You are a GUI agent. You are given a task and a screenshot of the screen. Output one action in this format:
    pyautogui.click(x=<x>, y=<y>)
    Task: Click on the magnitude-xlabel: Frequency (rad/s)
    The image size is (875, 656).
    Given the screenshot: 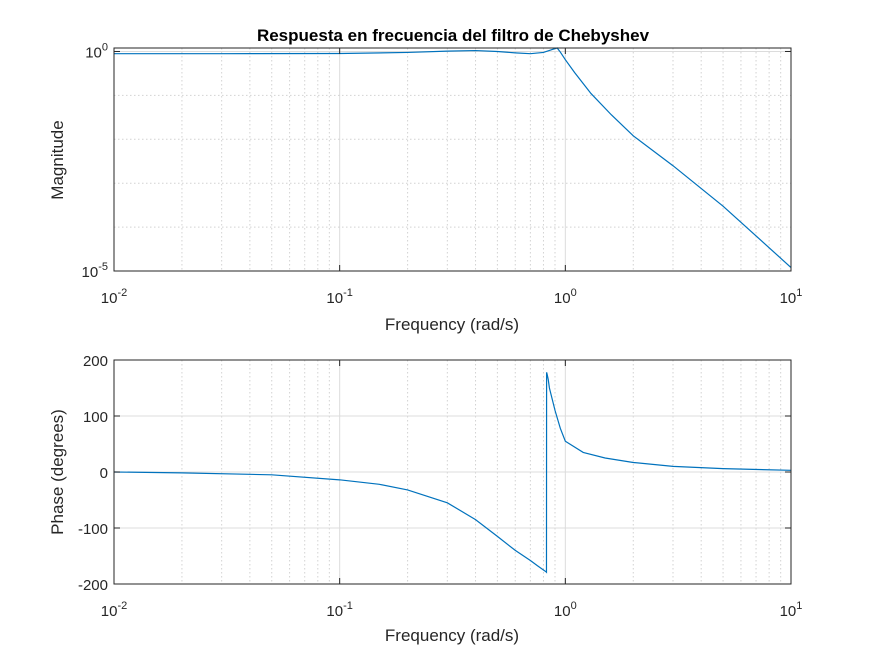 What is the action you would take?
    pyautogui.click(x=452, y=324)
    